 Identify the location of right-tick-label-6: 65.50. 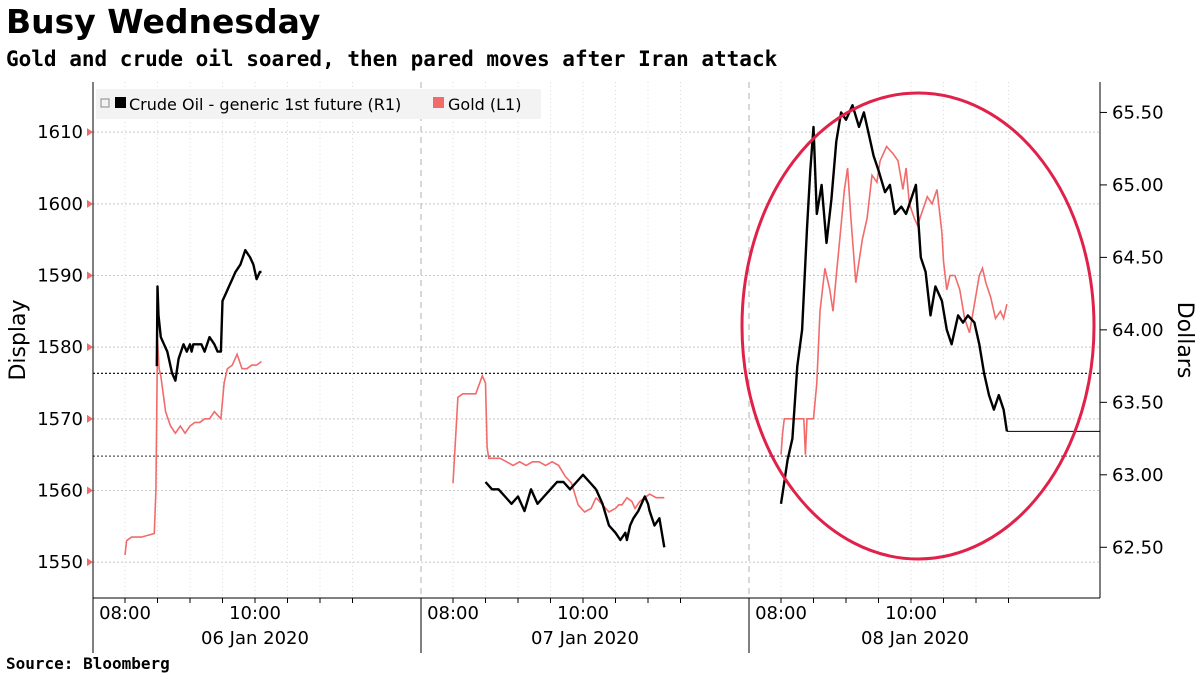
(1138, 112).